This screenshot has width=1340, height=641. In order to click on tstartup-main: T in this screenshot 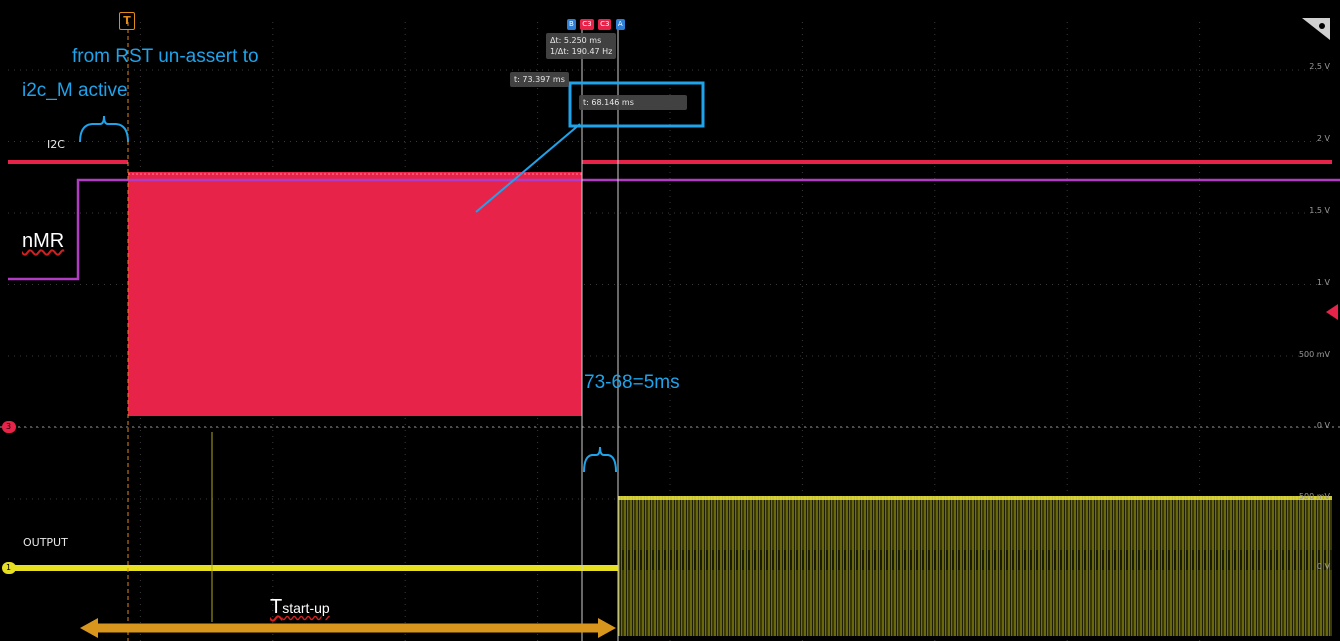, I will do `click(276, 607)`.